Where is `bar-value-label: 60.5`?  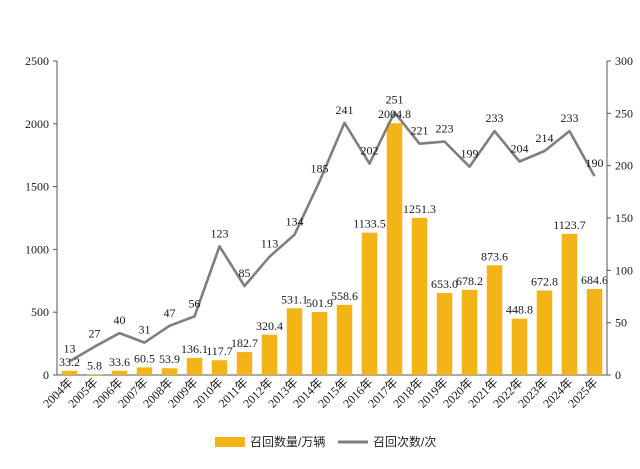
bar-value-label: 60.5 is located at coordinates (144, 358).